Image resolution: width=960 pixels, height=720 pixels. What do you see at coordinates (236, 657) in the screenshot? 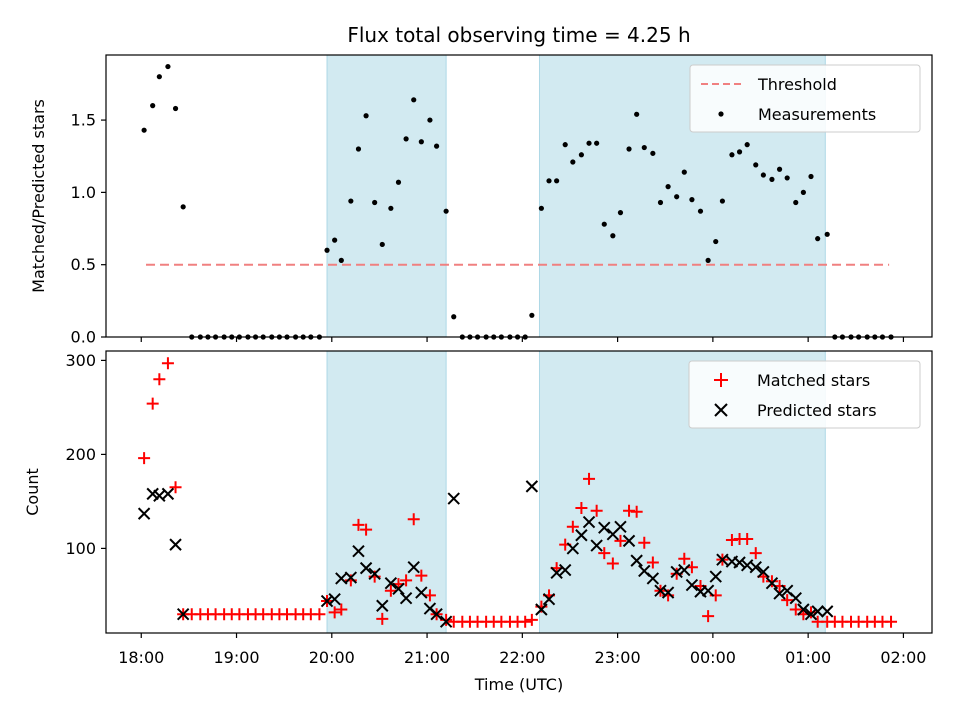
I see `x-tick-label: 19:00` at bounding box center [236, 657].